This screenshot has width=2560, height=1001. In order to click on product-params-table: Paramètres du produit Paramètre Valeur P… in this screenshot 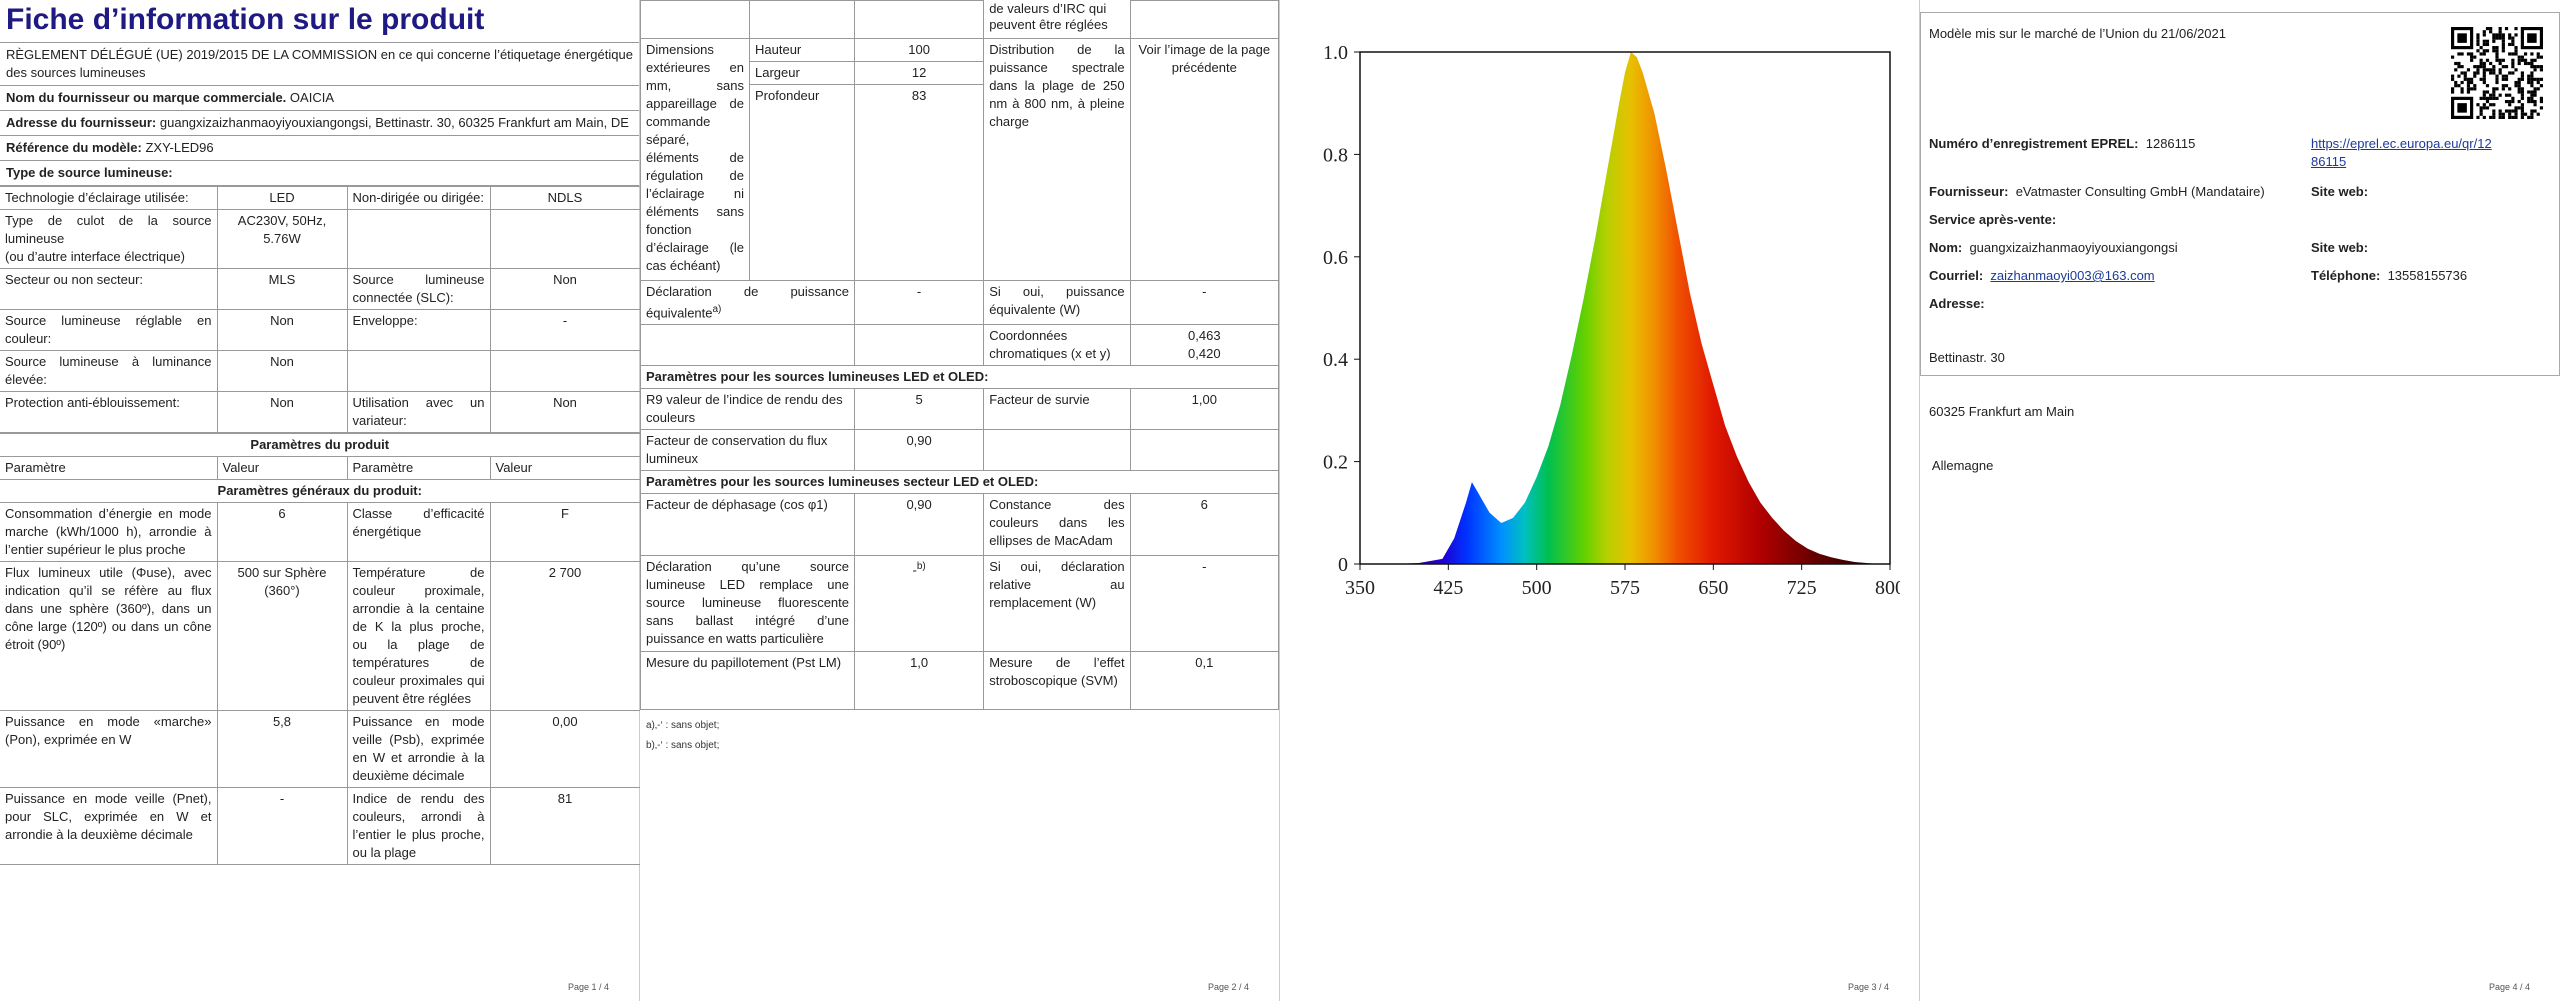, I will do `click(320, 649)`.